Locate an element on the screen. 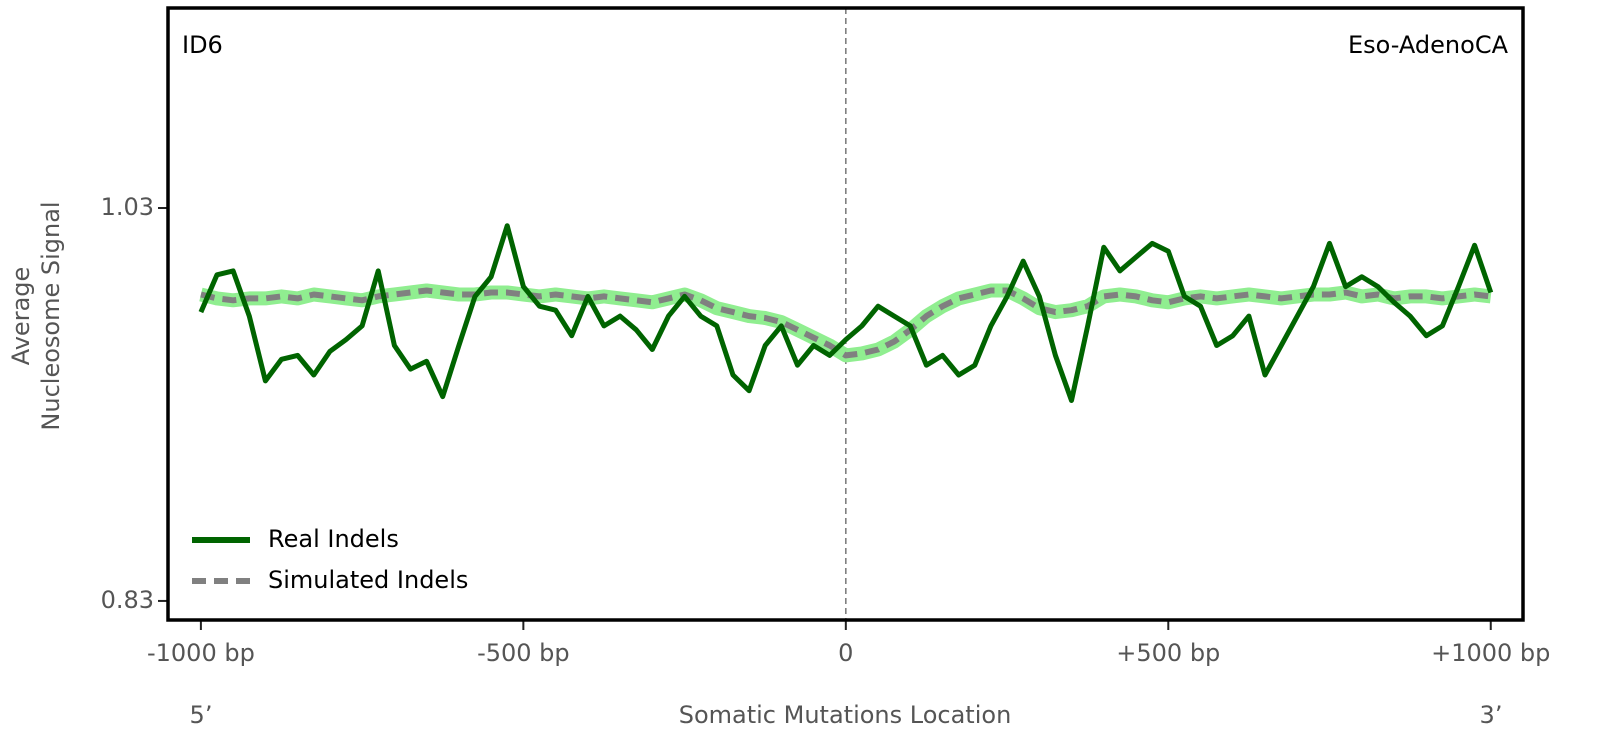 This screenshot has height=756, width=1603. x-tick-label: -500 bp is located at coordinates (523, 653).